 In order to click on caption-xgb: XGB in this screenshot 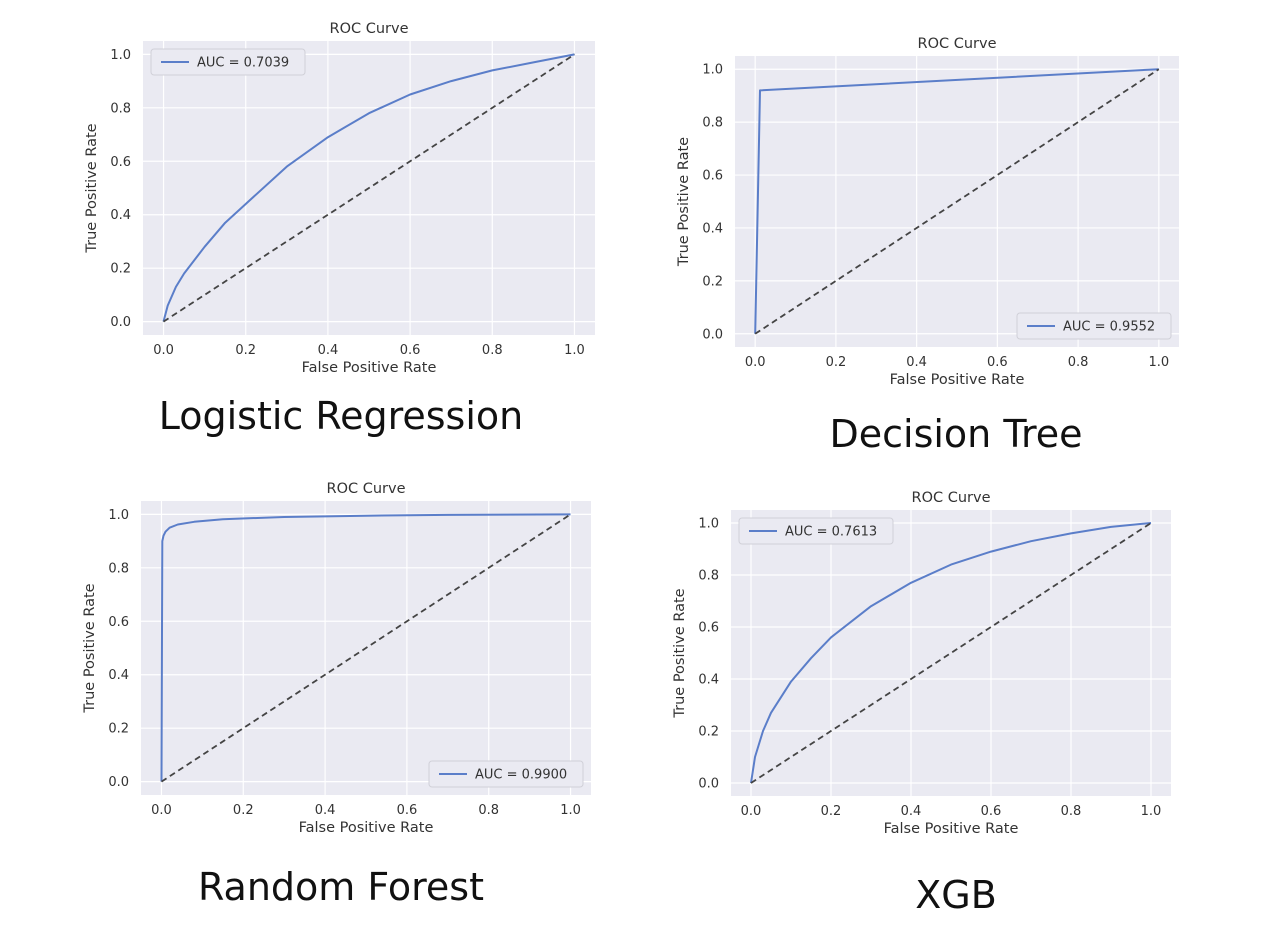, I will do `click(956, 895)`.